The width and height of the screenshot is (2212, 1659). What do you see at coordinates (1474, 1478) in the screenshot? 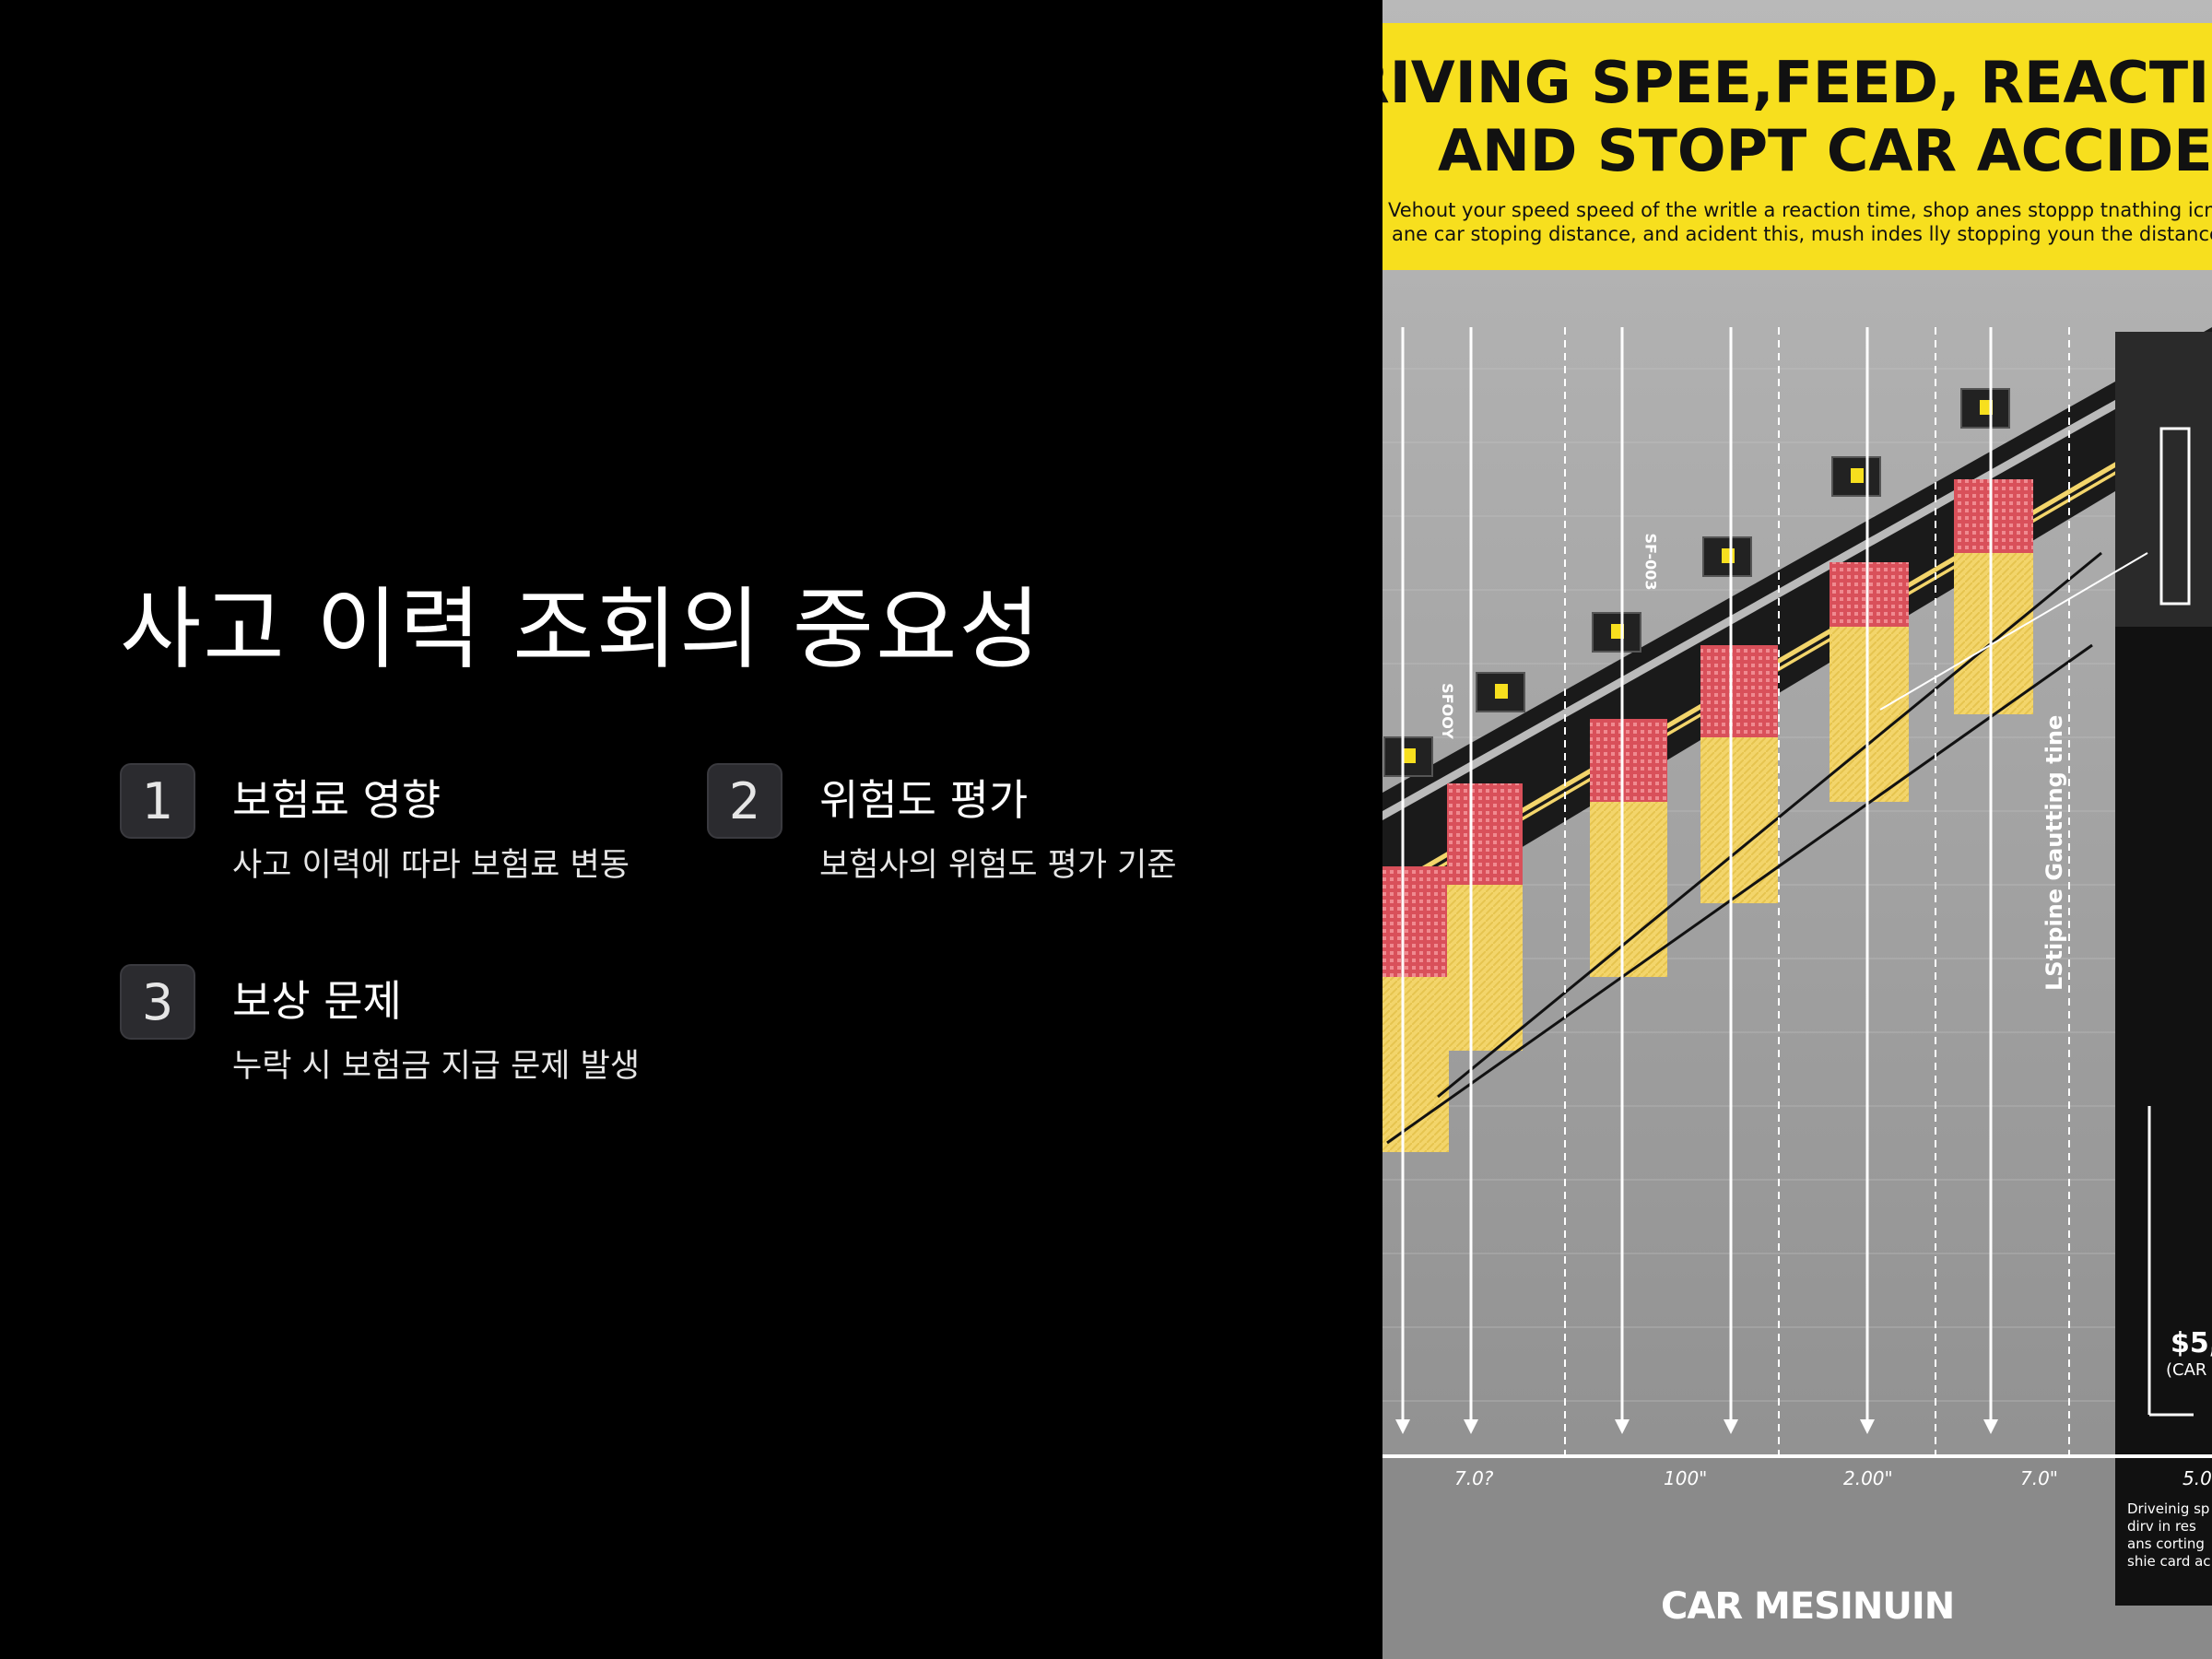
I see `axis-tick: 7.0?` at bounding box center [1474, 1478].